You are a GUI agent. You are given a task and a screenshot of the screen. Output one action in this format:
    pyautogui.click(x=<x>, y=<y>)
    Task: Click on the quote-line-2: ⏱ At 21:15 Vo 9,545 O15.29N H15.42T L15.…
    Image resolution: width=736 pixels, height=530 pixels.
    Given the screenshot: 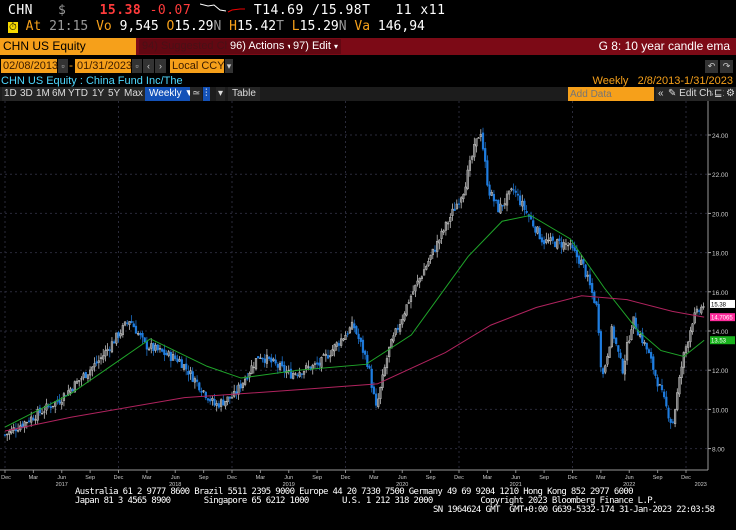 What is the action you would take?
    pyautogui.click(x=216, y=27)
    